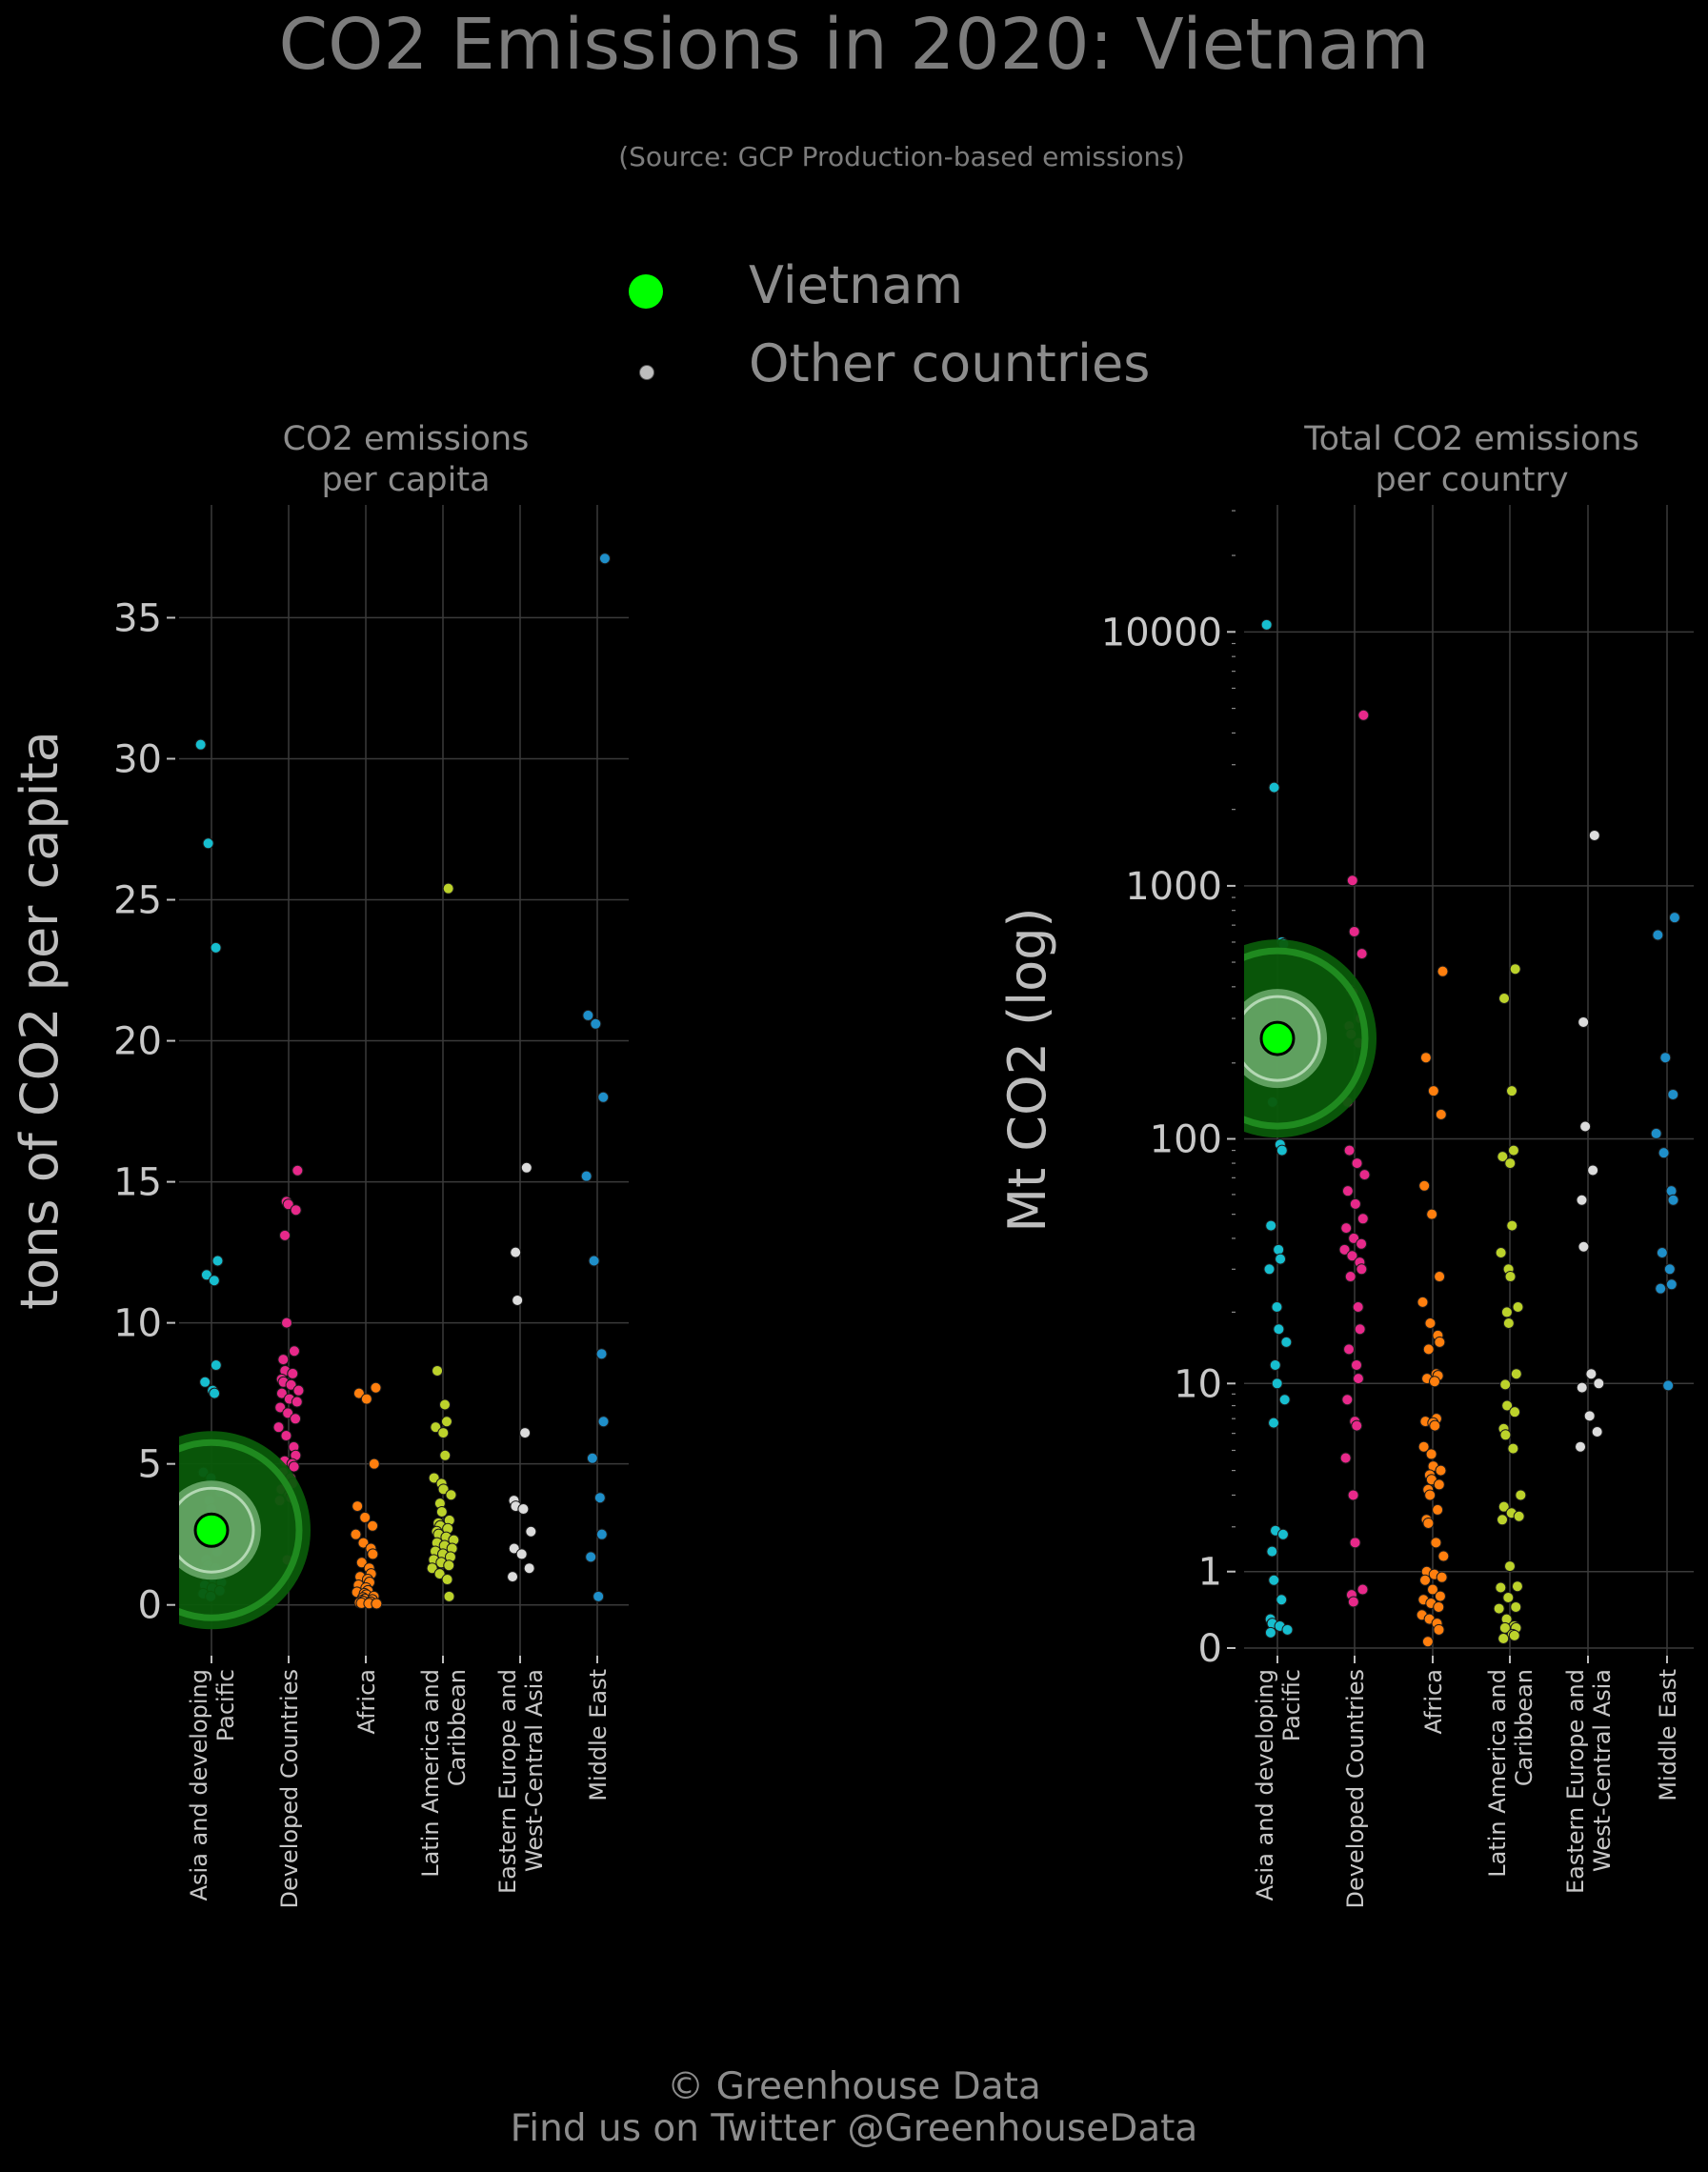 This screenshot has height=2172, width=1708. What do you see at coordinates (857, 285) in the screenshot?
I see `legend-vietnam-label: Vietnam` at bounding box center [857, 285].